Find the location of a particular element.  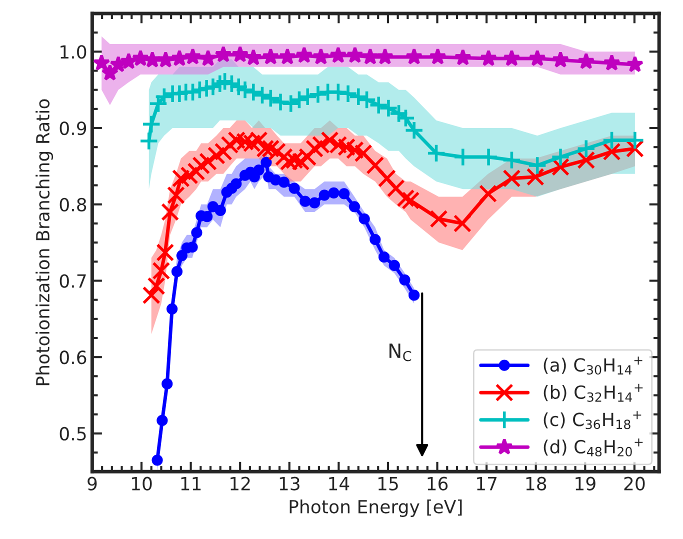

x-tick-label: 15 is located at coordinates (388, 483).